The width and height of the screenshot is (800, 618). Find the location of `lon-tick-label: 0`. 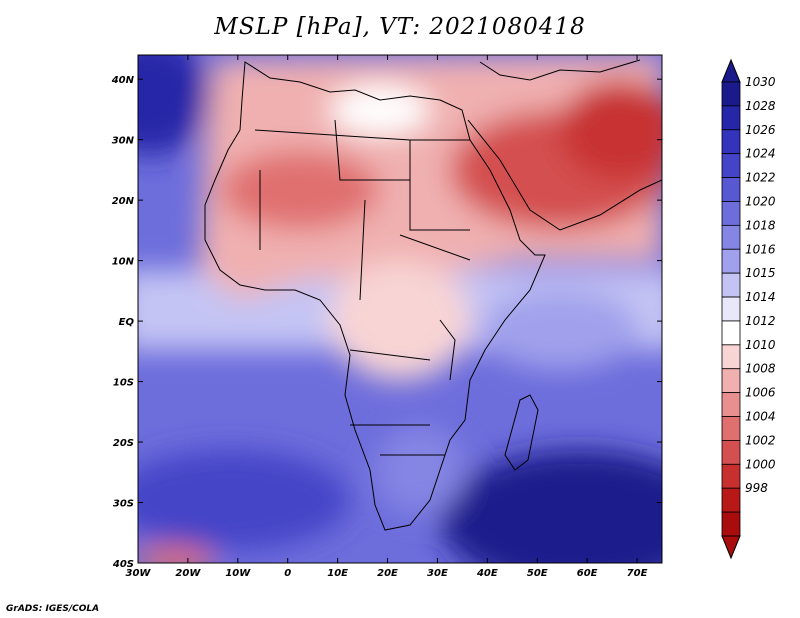

lon-tick-label: 0 is located at coordinates (287, 573).